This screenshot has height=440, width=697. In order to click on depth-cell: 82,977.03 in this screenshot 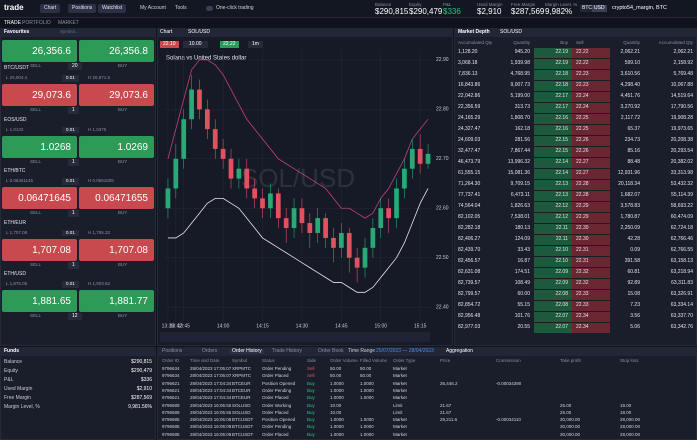, I will do `click(469, 327)`.